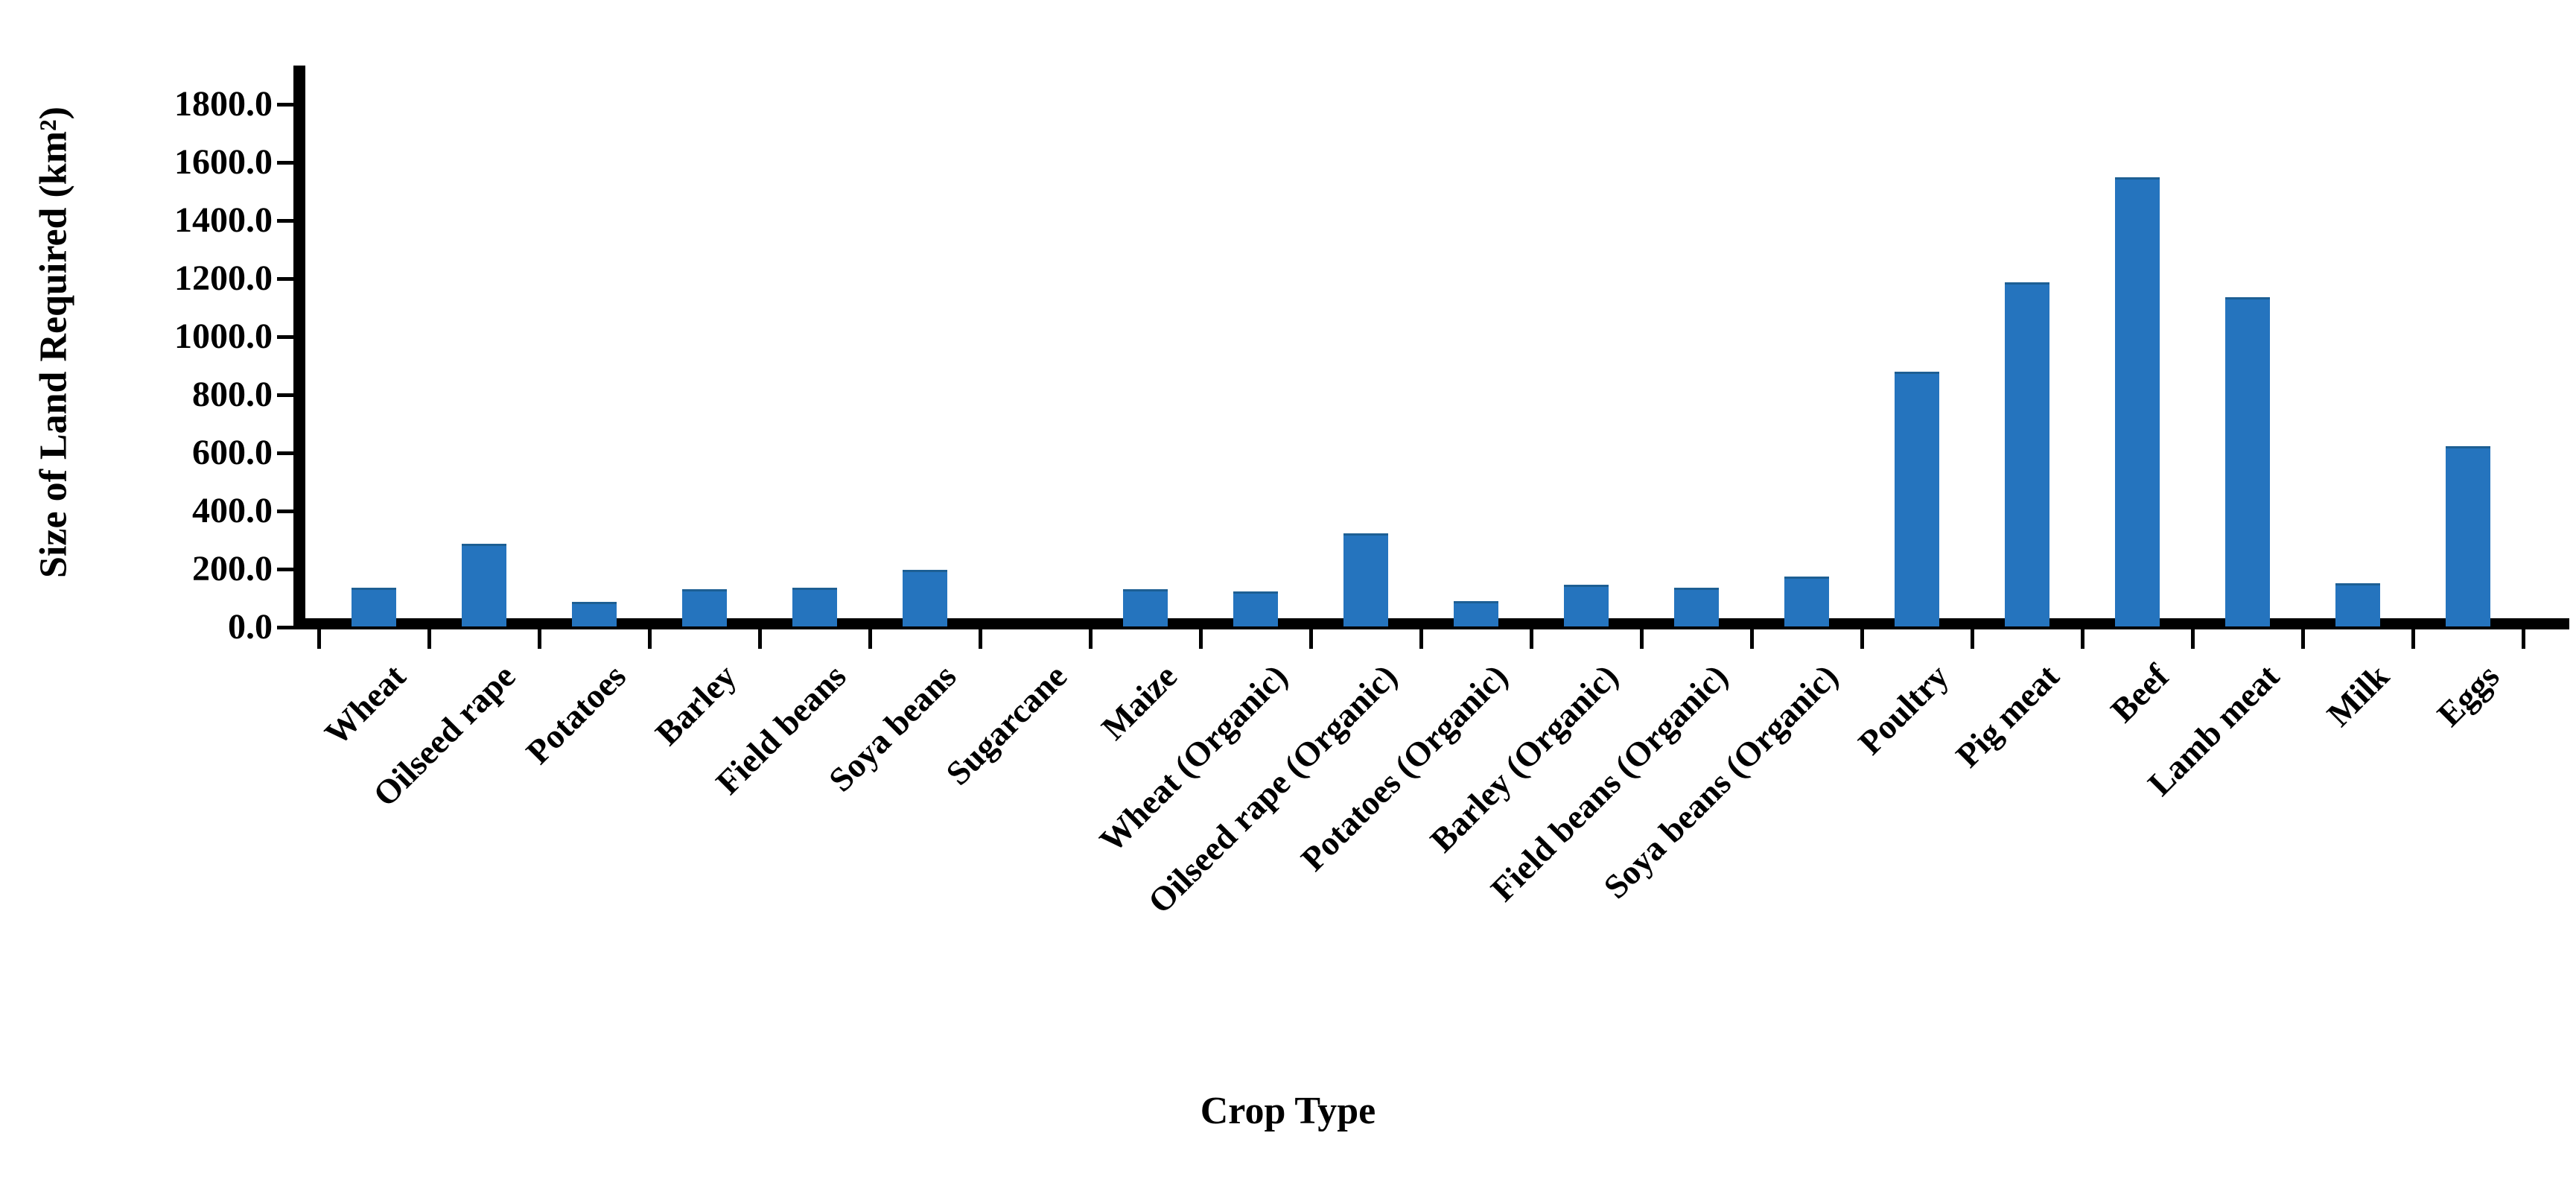 The width and height of the screenshot is (2576, 1203). Describe the element at coordinates (223, 104) in the screenshot. I see `y-tick-label: 1800.0` at that location.